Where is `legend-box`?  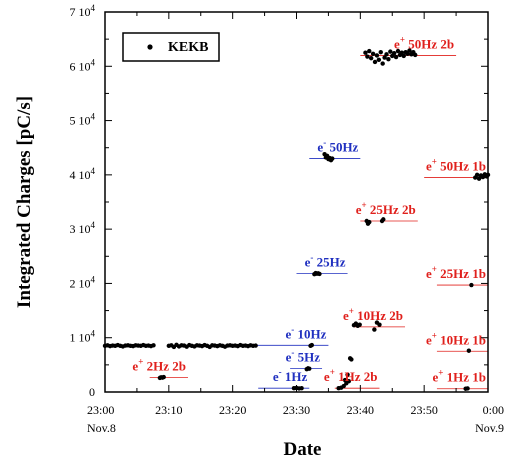 legend-box is located at coordinates (171, 47).